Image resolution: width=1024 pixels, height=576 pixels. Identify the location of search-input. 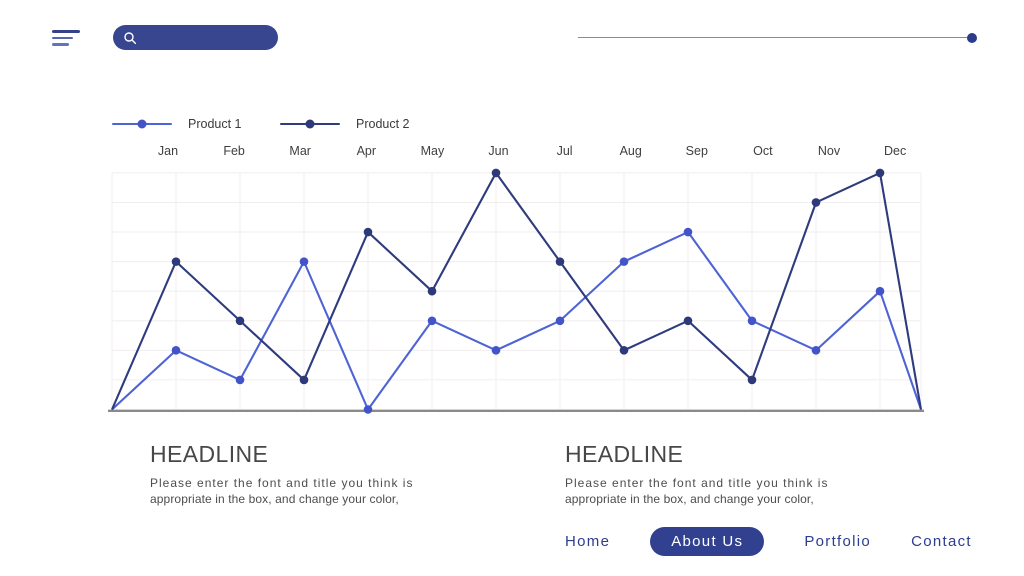
(210, 37).